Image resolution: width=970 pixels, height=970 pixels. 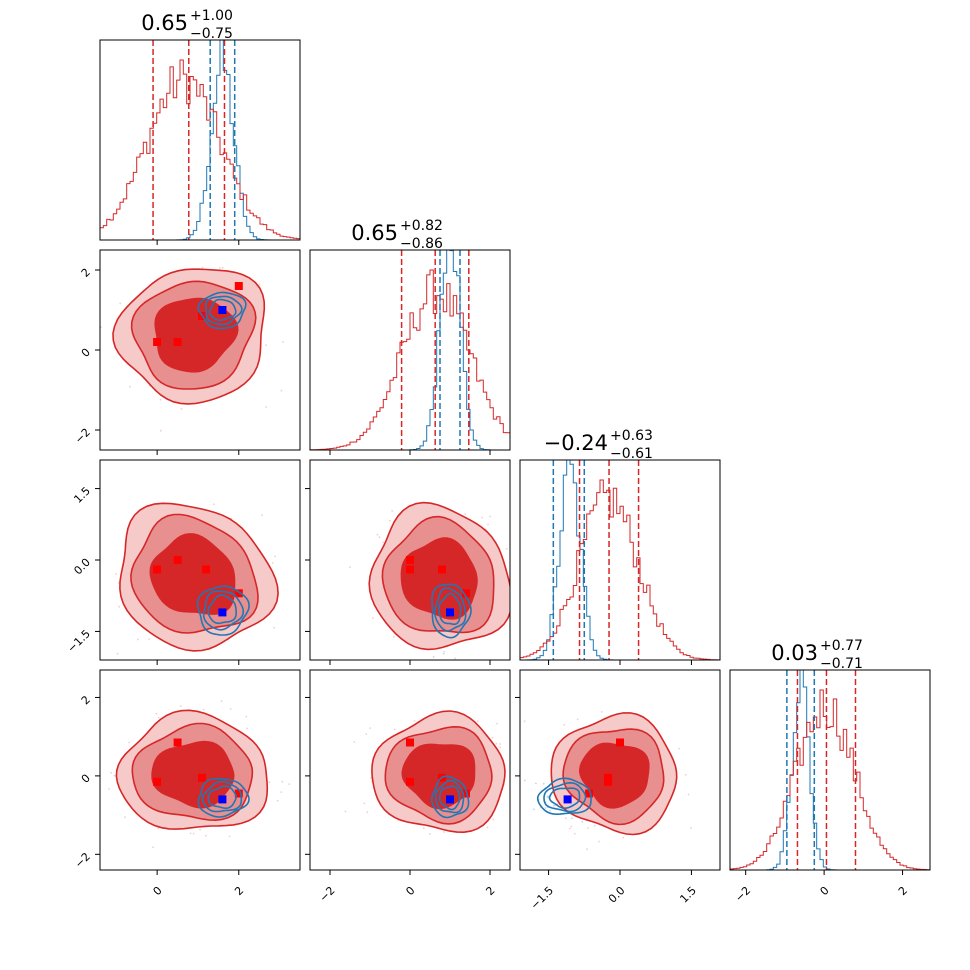 I want to click on title-plus-3: +0.77, so click(x=841, y=646).